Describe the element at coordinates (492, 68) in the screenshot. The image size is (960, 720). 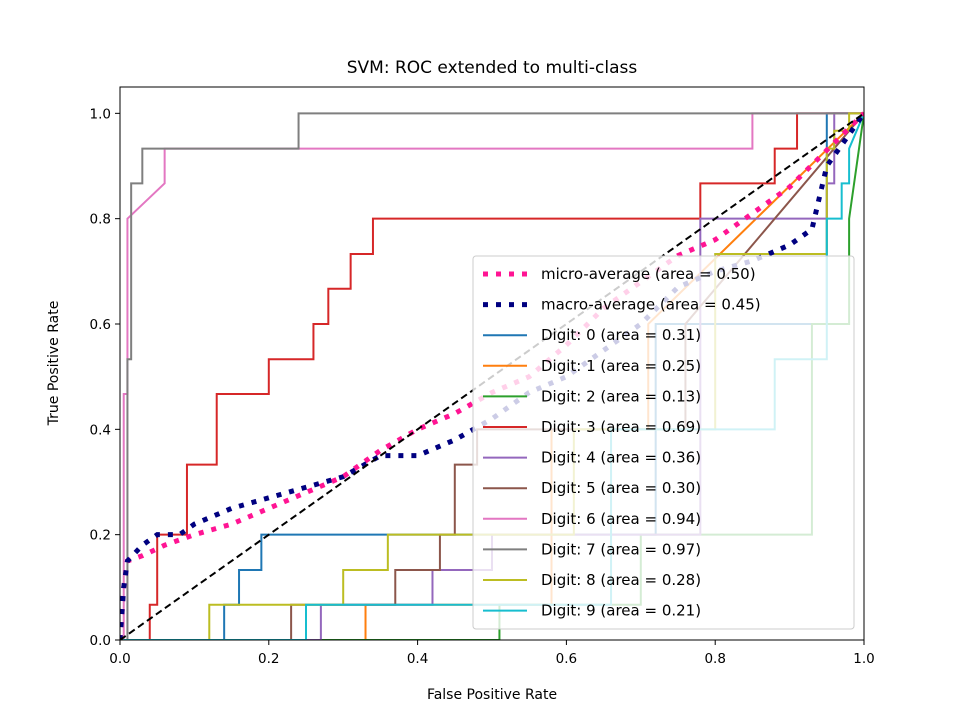
I see `chart-title: SVM: ROC extended to multi-class` at that location.